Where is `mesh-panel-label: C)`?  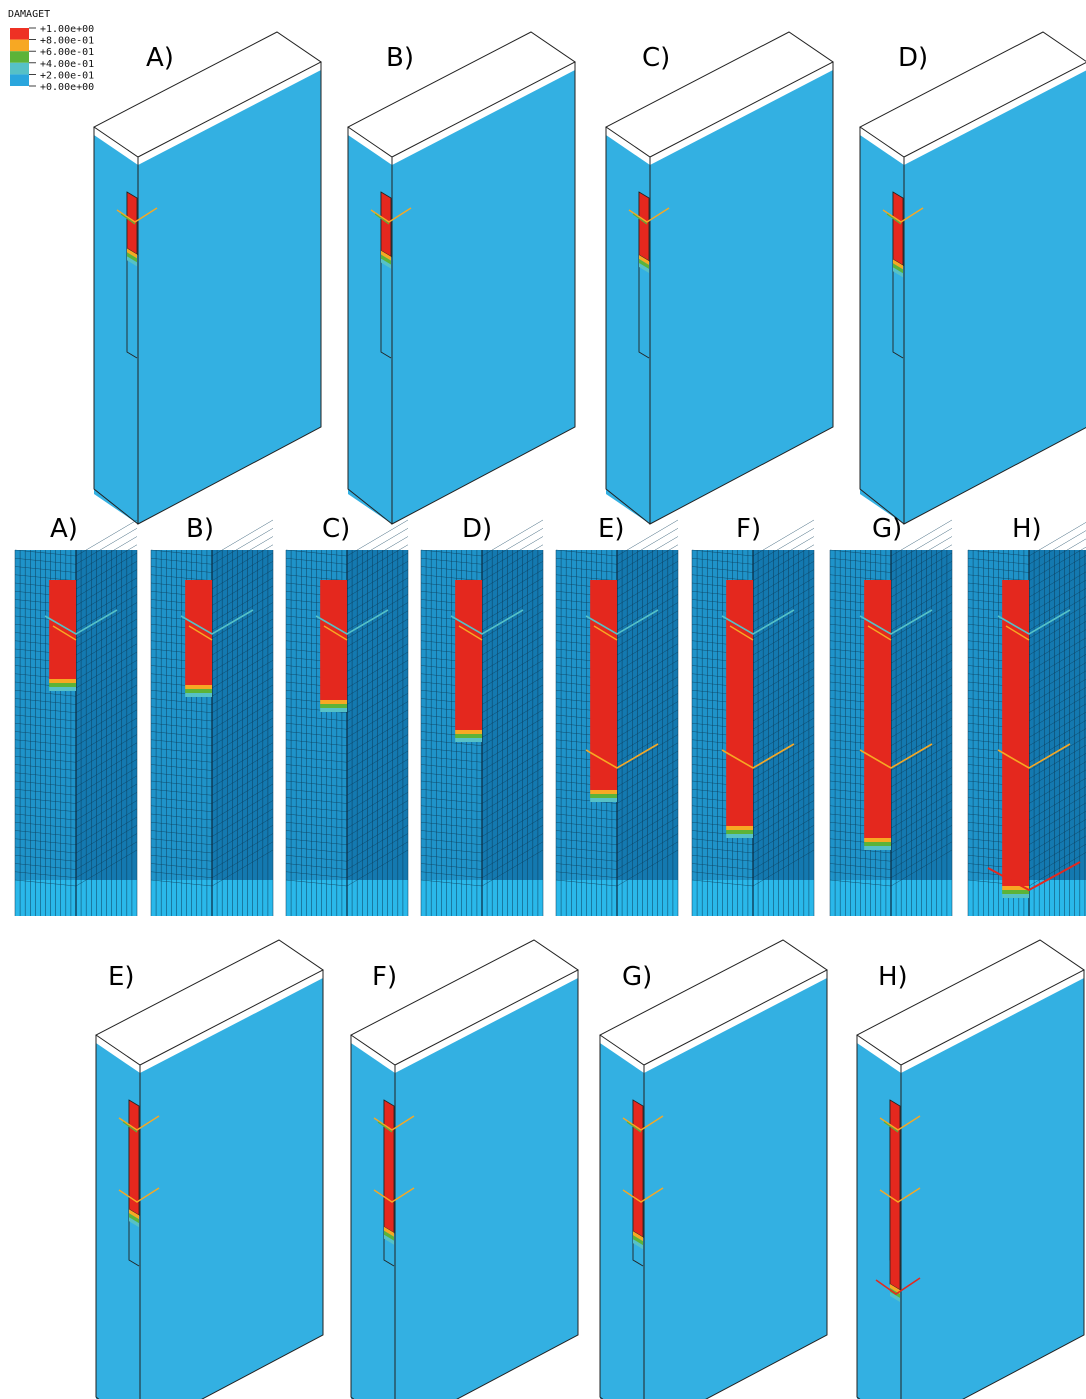
mesh-panel-label: C) is located at coordinates (336, 529).